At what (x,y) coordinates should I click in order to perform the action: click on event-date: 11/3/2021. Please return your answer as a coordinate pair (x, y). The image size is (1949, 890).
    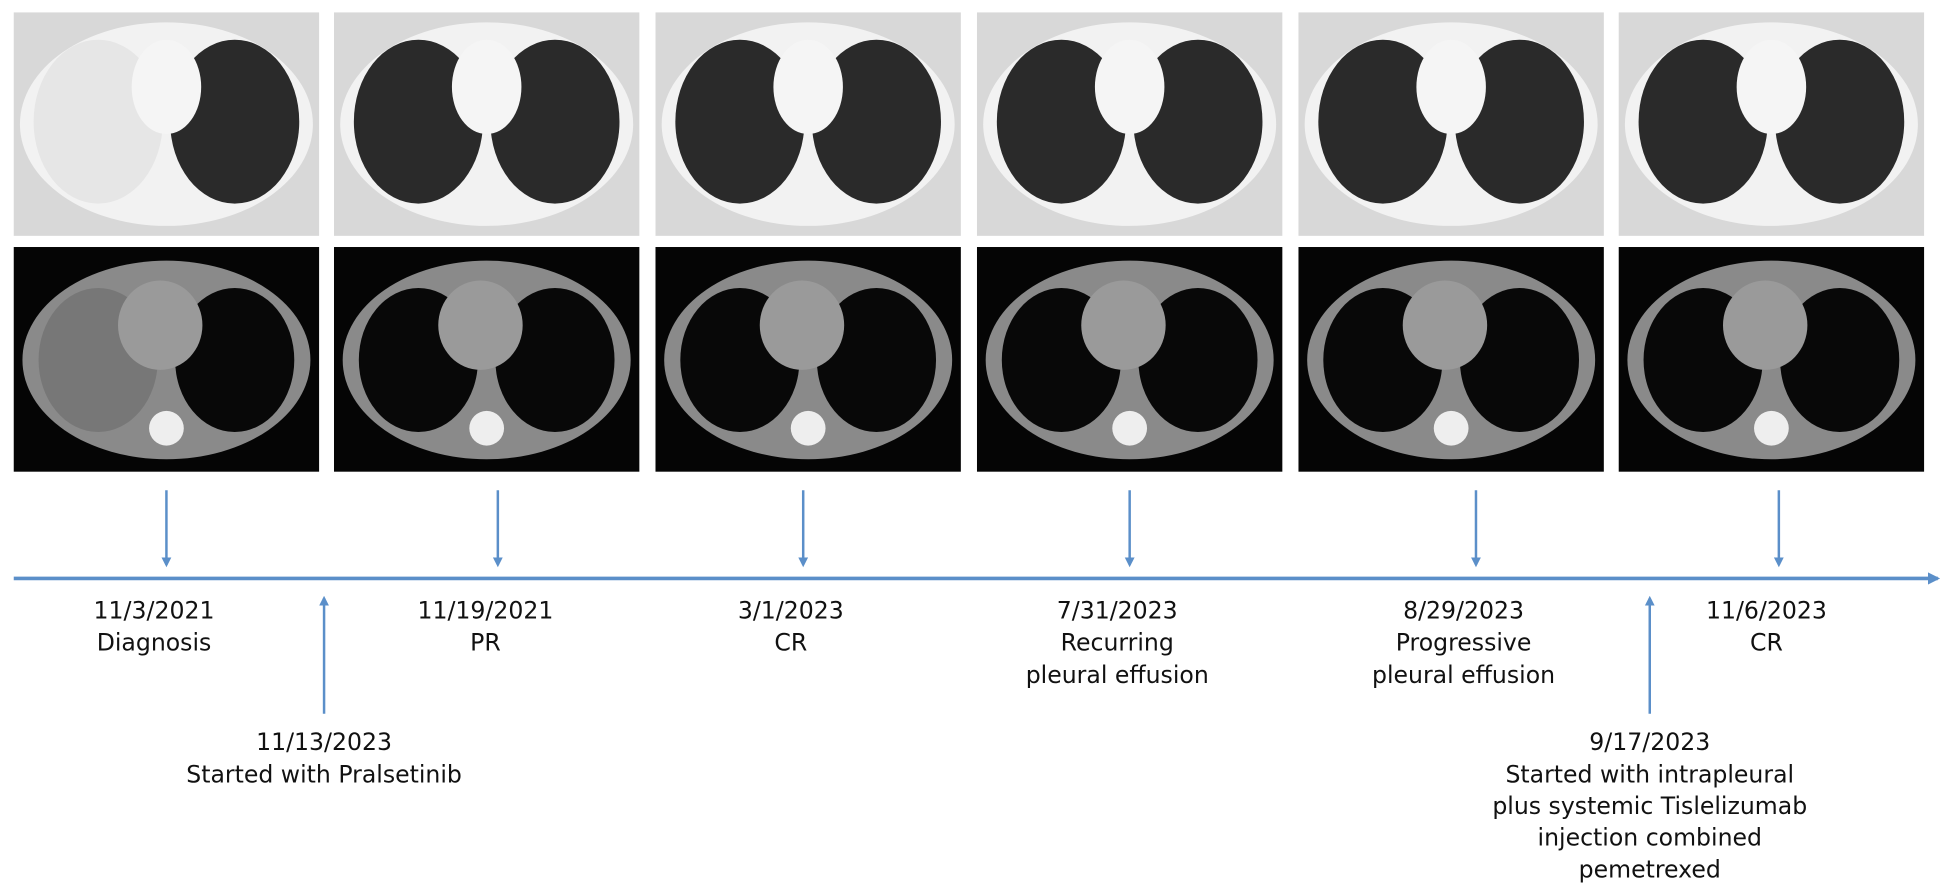
    Looking at the image, I should click on (154, 610).